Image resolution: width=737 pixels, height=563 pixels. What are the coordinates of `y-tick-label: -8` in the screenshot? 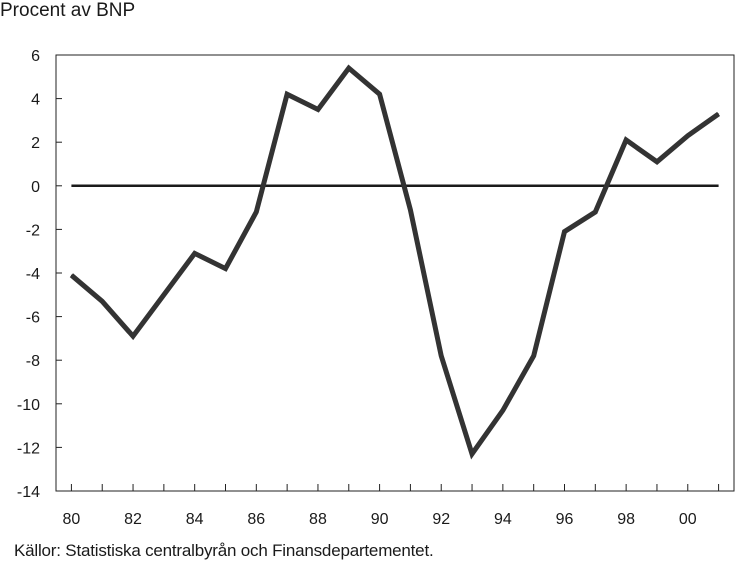 It's located at (33, 361).